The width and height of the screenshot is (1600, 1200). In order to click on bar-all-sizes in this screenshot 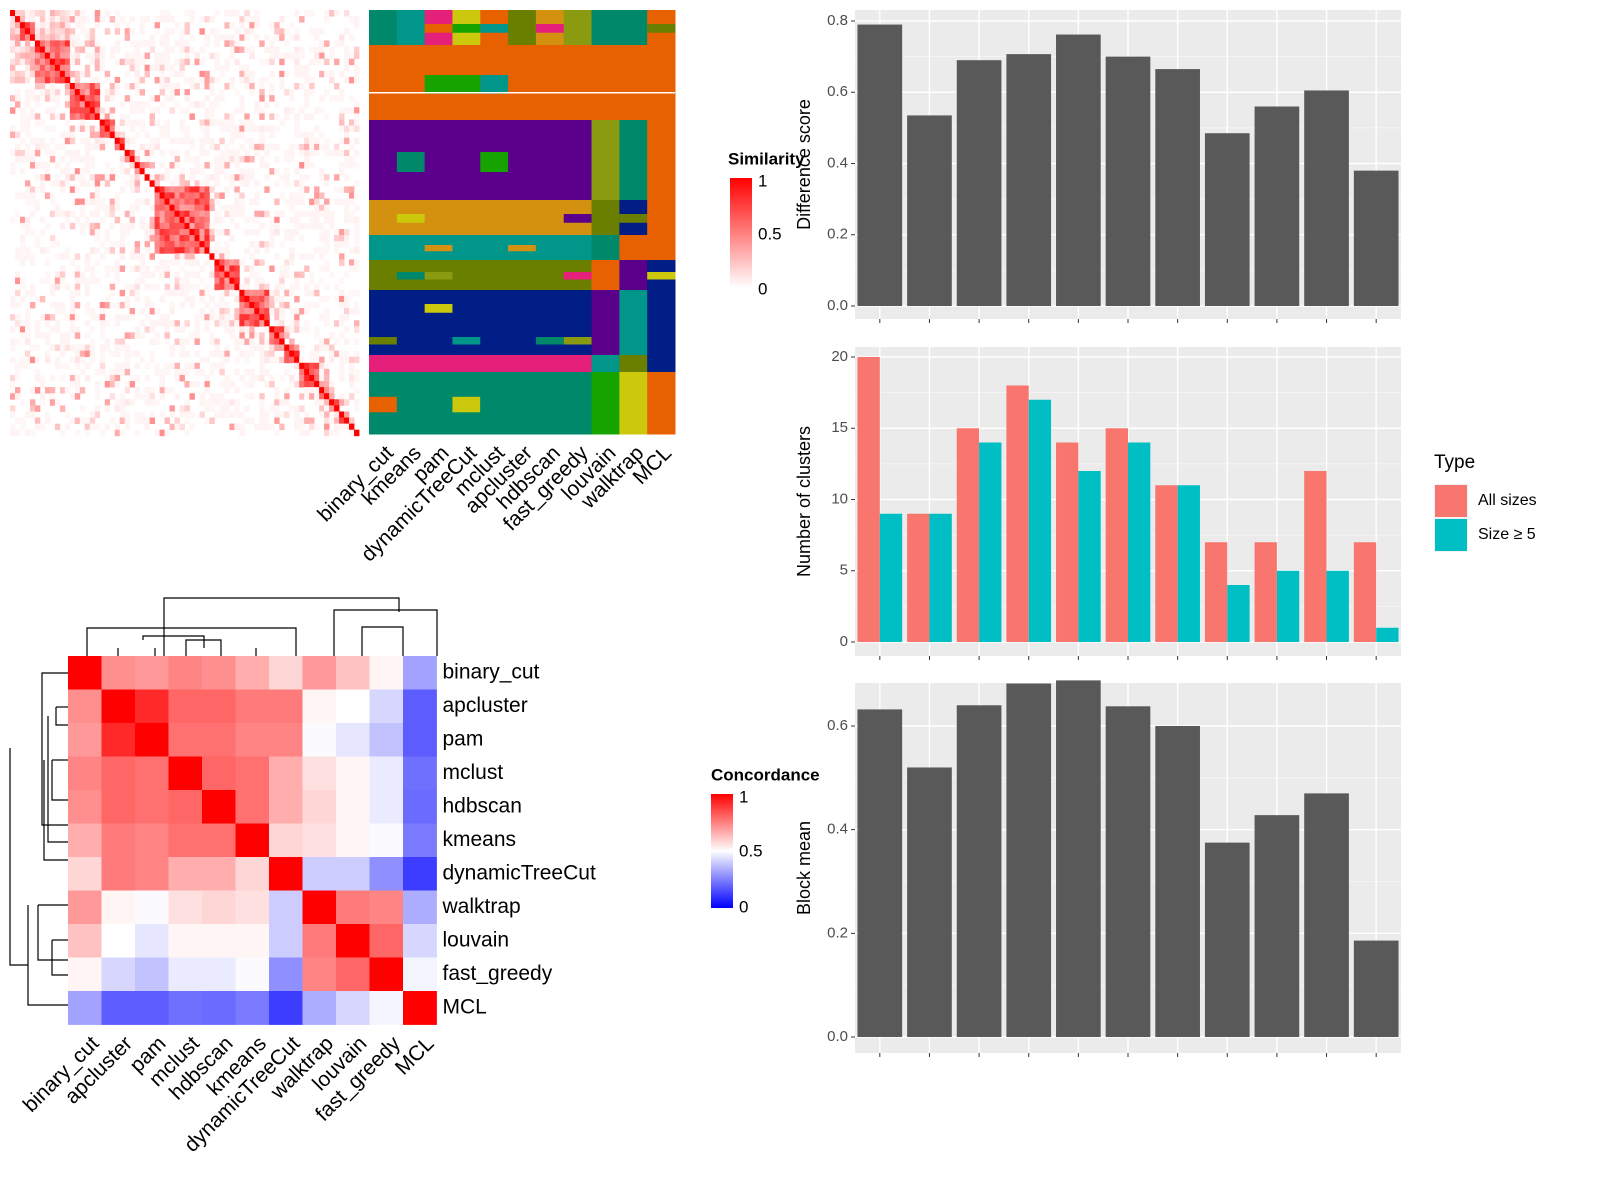, I will do `click(1365, 592)`.